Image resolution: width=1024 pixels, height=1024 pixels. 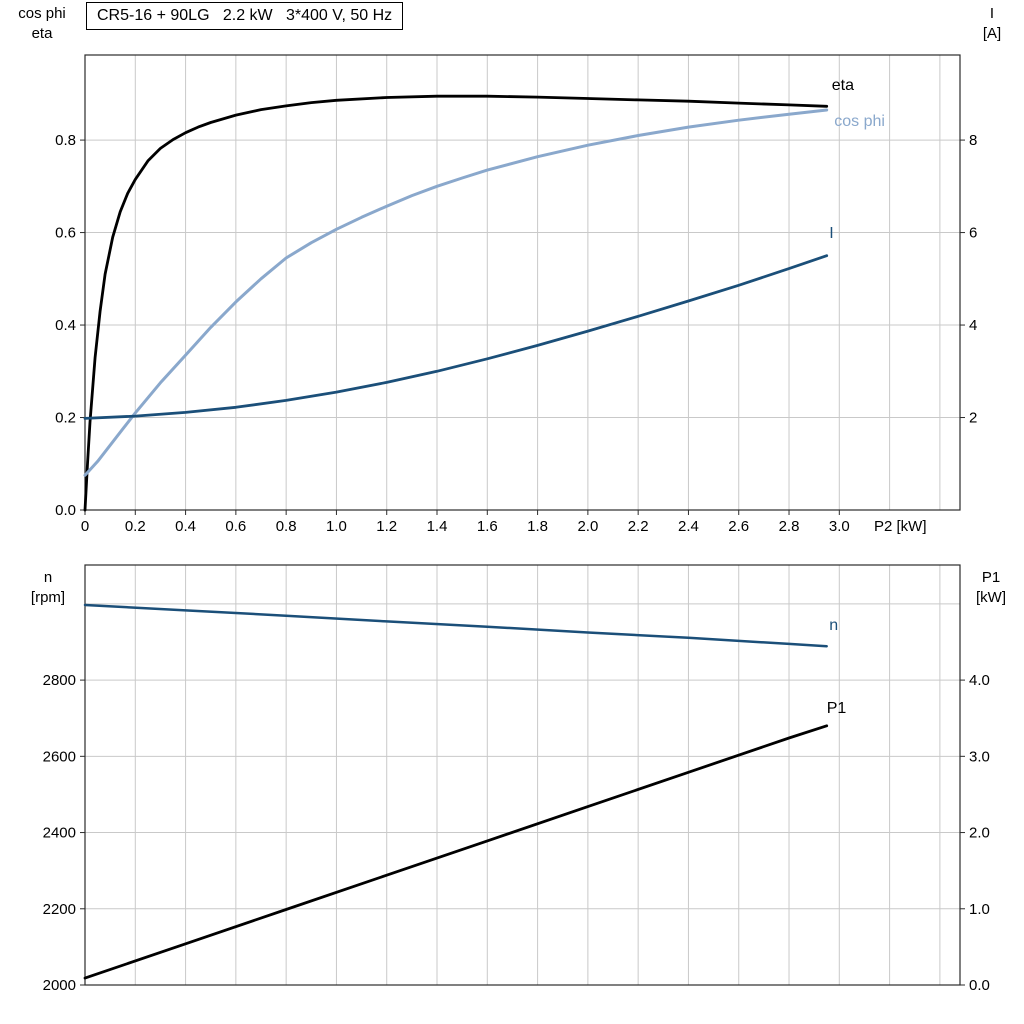 What do you see at coordinates (59, 985) in the screenshot?
I see `y-left-tick-label: 2000` at bounding box center [59, 985].